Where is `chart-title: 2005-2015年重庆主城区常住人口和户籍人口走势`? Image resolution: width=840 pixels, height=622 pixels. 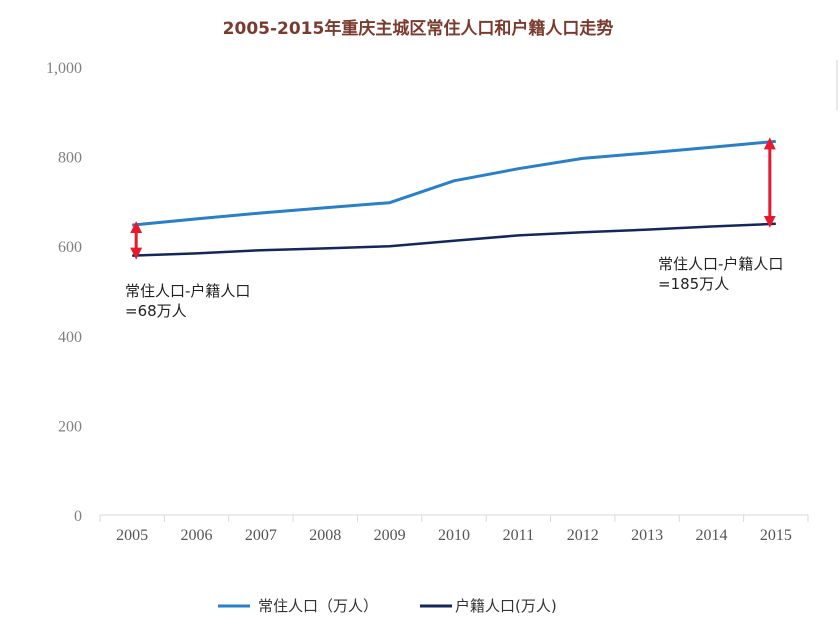 chart-title: 2005-2015年重庆主城区常住人口和户籍人口走势 is located at coordinates (418, 28).